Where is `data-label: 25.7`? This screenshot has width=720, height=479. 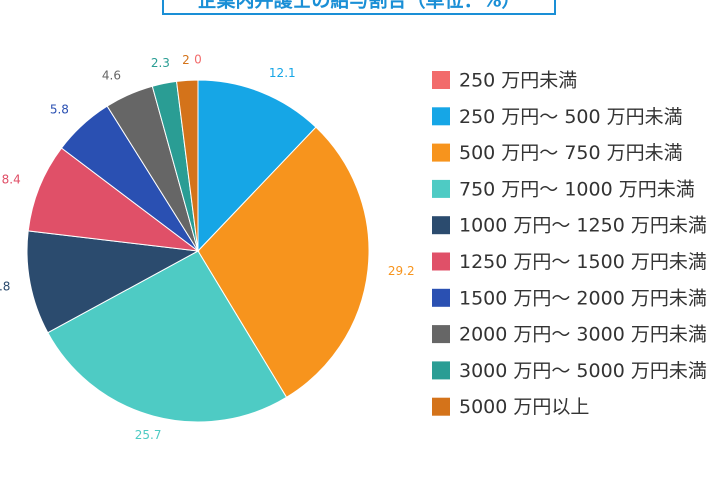 data-label: 25.7 is located at coordinates (148, 435).